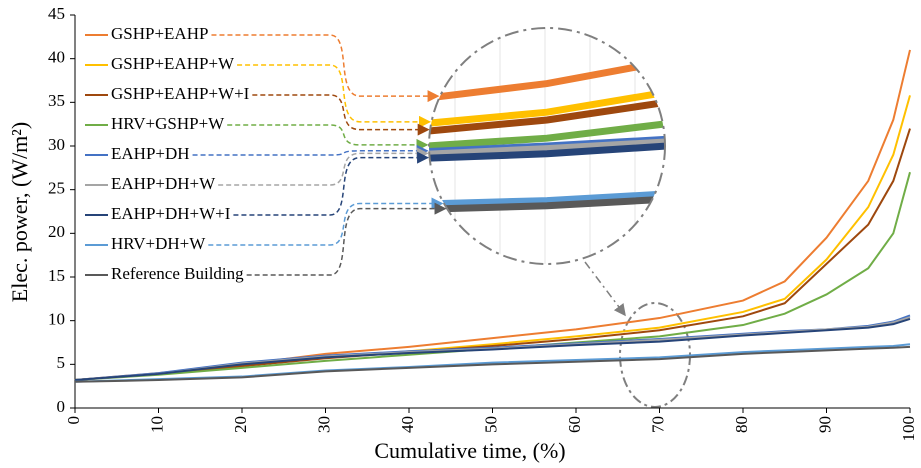 Image resolution: width=921 pixels, height=468 pixels. What do you see at coordinates (61, 406) in the screenshot?
I see `y-tick-label: 0` at bounding box center [61, 406].